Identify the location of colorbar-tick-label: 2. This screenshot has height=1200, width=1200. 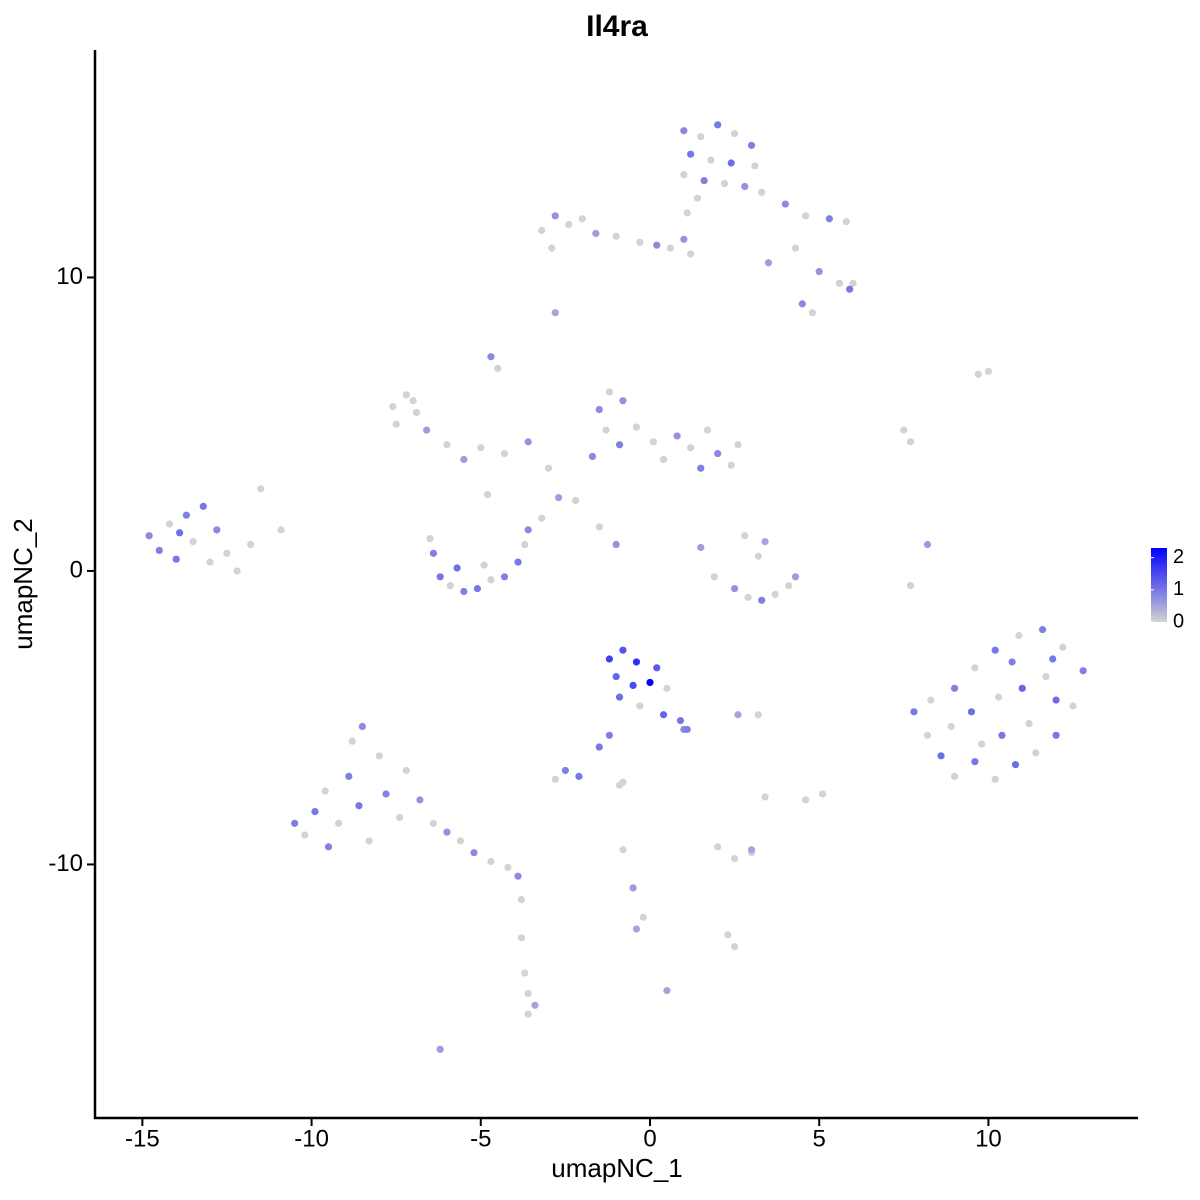
(1178, 557).